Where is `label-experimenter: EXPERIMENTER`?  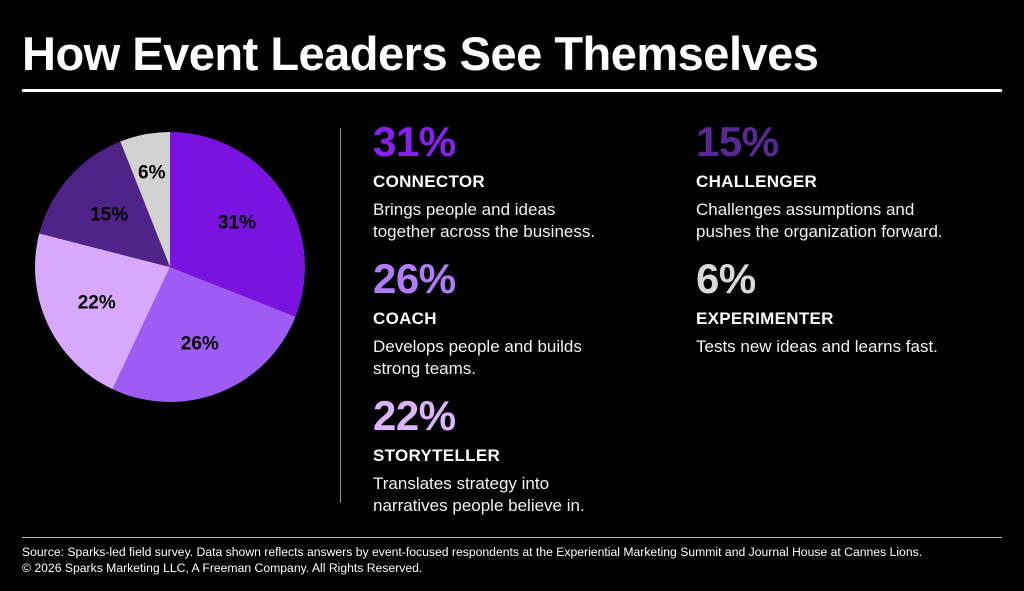
label-experimenter: EXPERIMENTER is located at coordinates (765, 318).